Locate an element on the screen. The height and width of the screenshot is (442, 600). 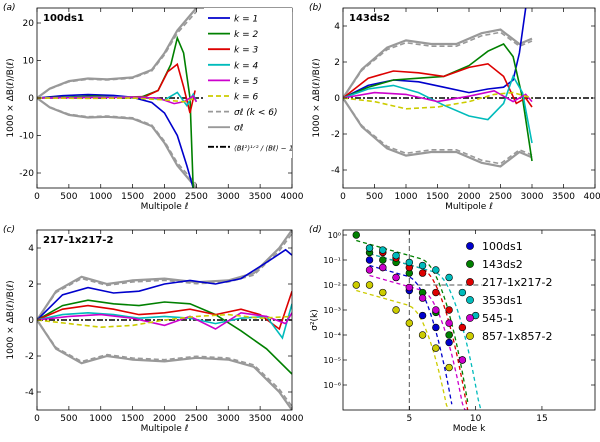
y-tick-label: 20 is located at coordinates (29, 24).